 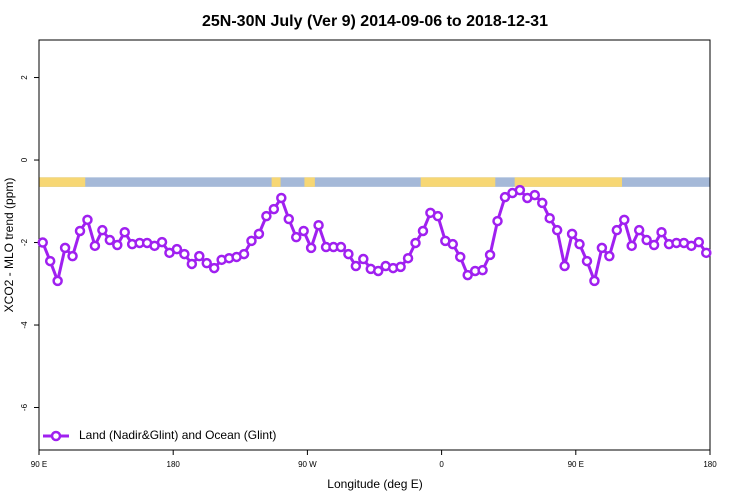 I want to click on y-tick-label: 2, so click(x=24, y=77).